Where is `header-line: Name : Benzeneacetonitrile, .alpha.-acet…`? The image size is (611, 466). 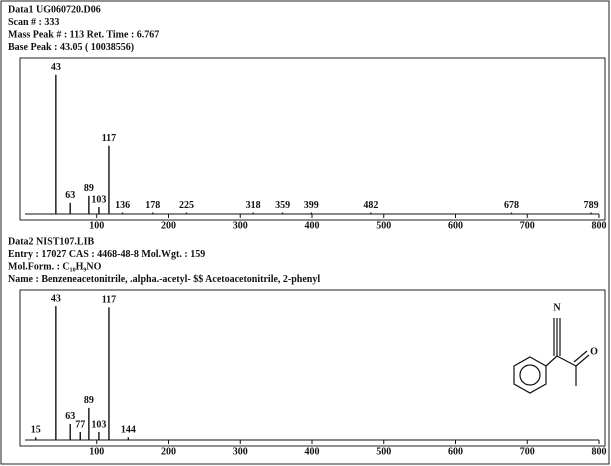
header-line: Name : Benzeneacetonitrile, .alpha.-acet… is located at coordinates (164, 279).